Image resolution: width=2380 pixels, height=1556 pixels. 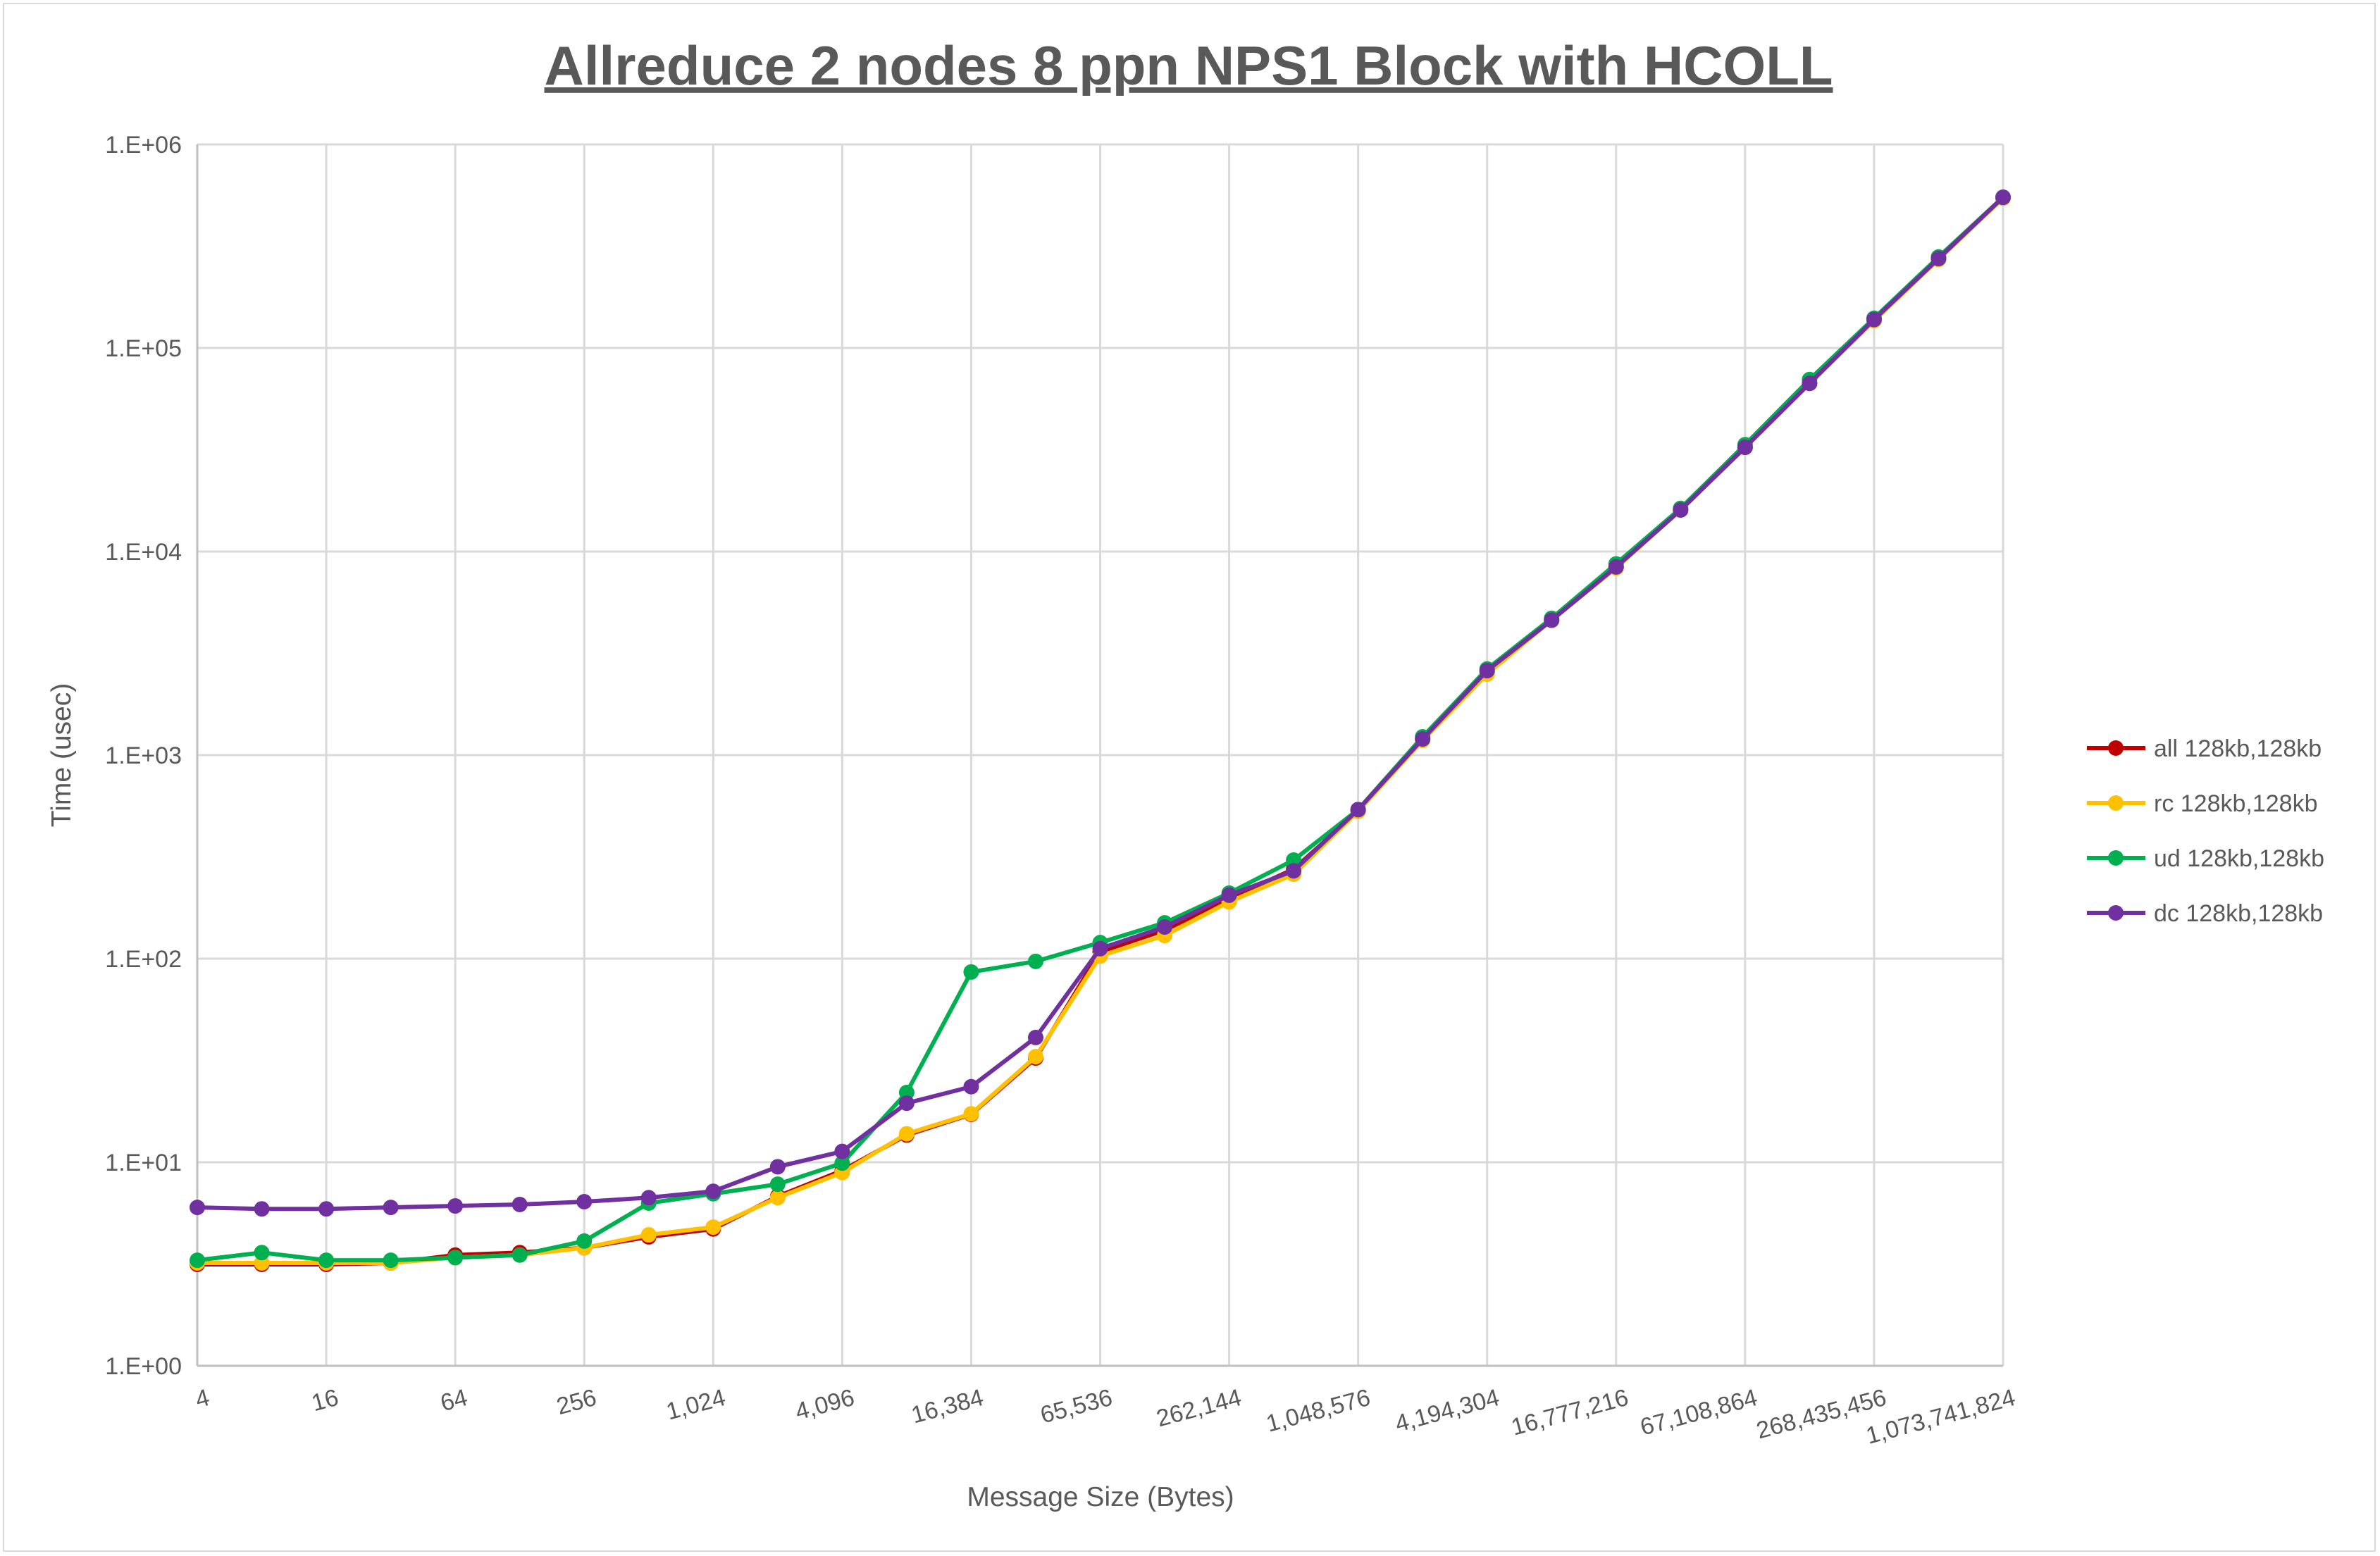 I want to click on legend-label: all 128kb,128kb, so click(x=2238, y=748).